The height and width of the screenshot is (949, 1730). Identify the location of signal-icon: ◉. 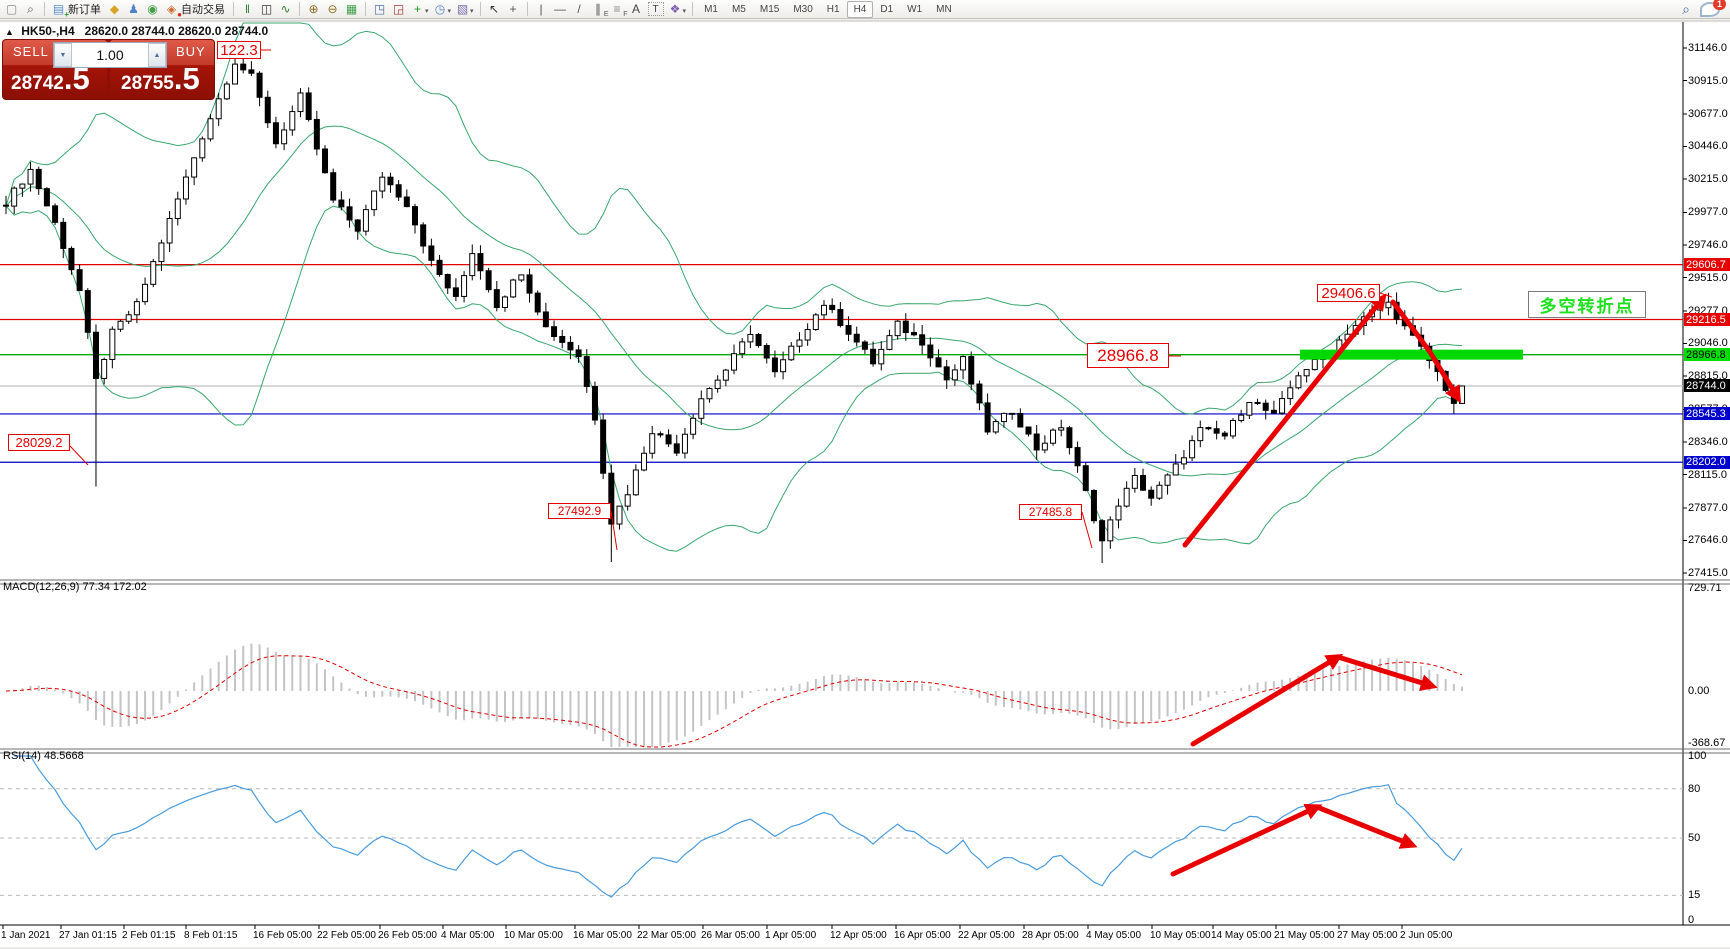
(152, 9).